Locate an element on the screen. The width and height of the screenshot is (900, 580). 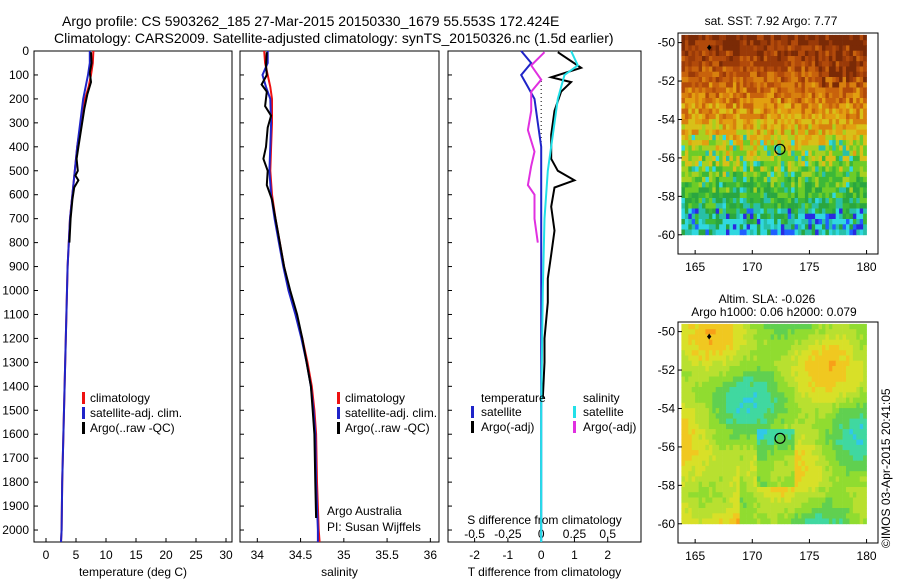
y-tick-label: -52 is located at coordinates (667, 370).